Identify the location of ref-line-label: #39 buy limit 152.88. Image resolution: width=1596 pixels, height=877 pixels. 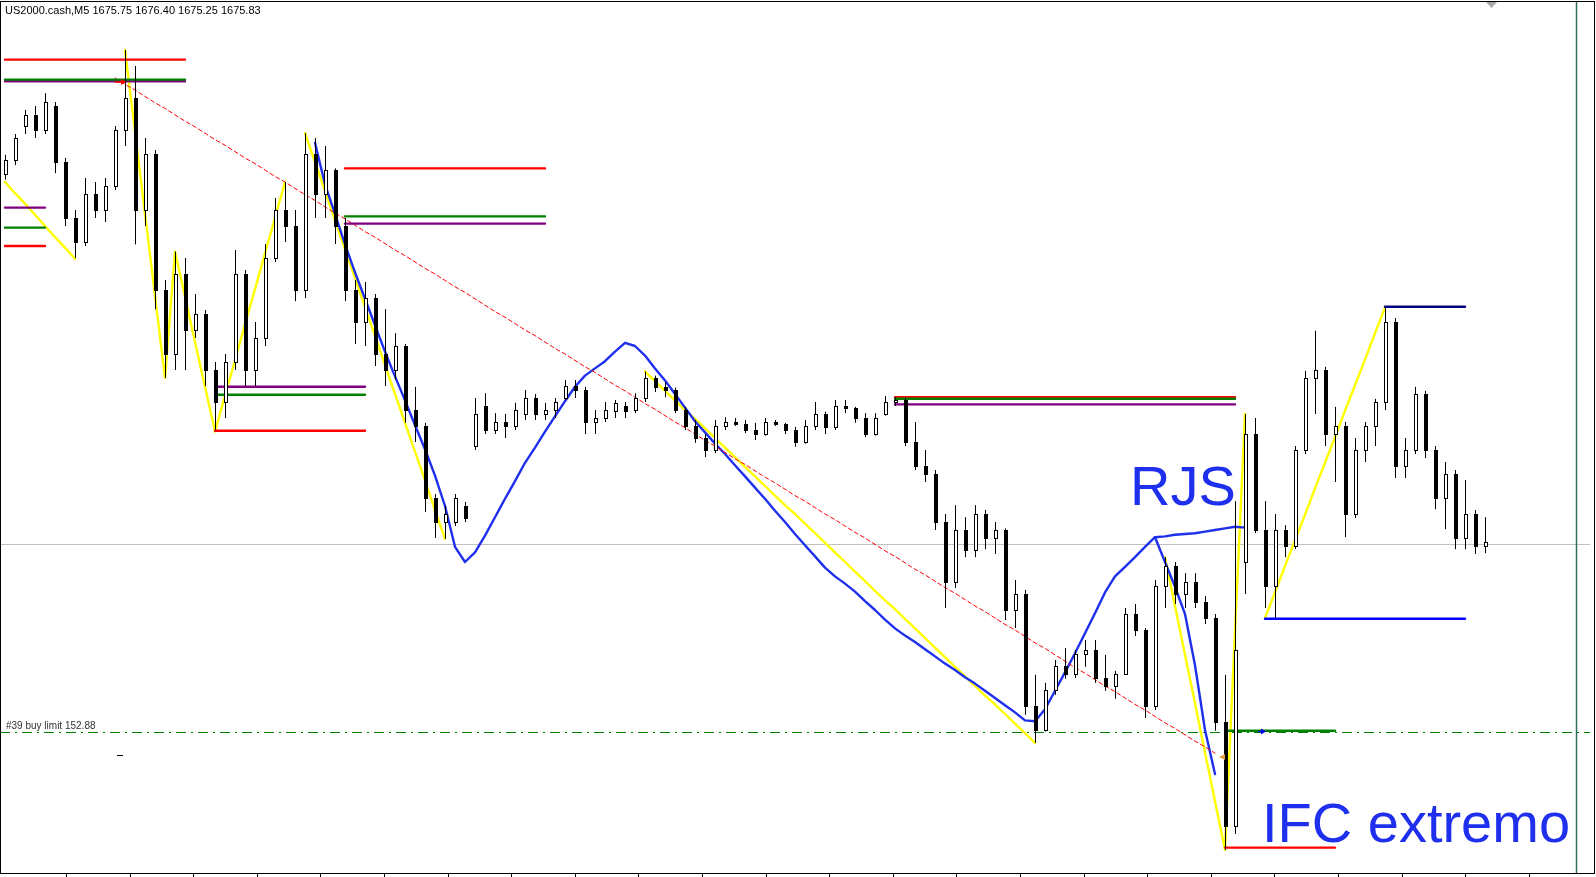
(51, 725).